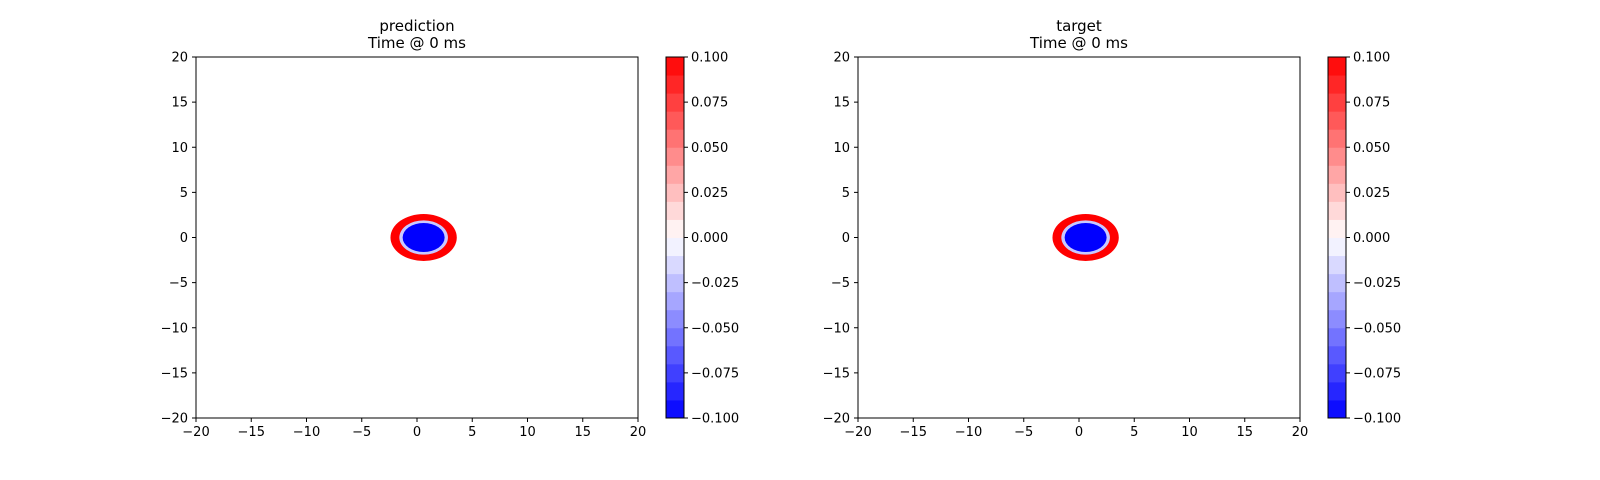 Image resolution: width=1600 pixels, height=480 pixels. I want to click on colorbar-tick-label: 0.025, so click(709, 193).